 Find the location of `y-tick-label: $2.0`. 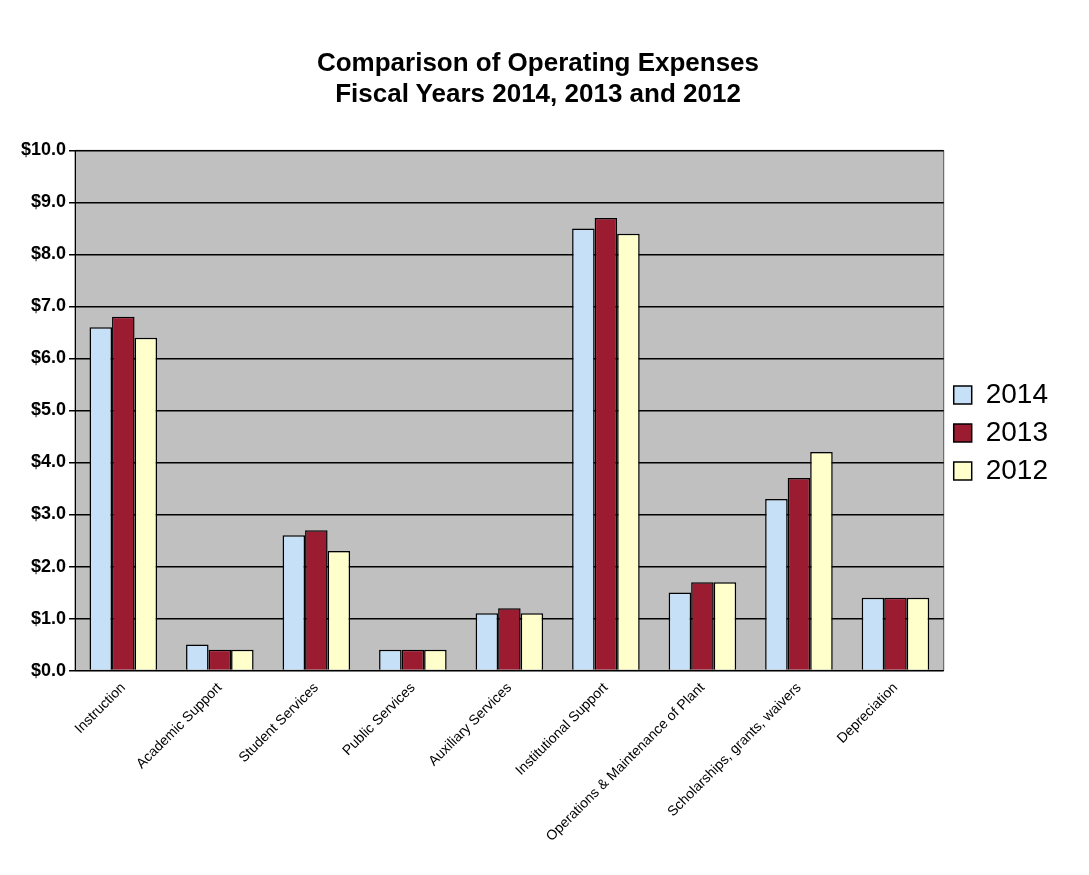

y-tick-label: $2.0 is located at coordinates (49, 565).